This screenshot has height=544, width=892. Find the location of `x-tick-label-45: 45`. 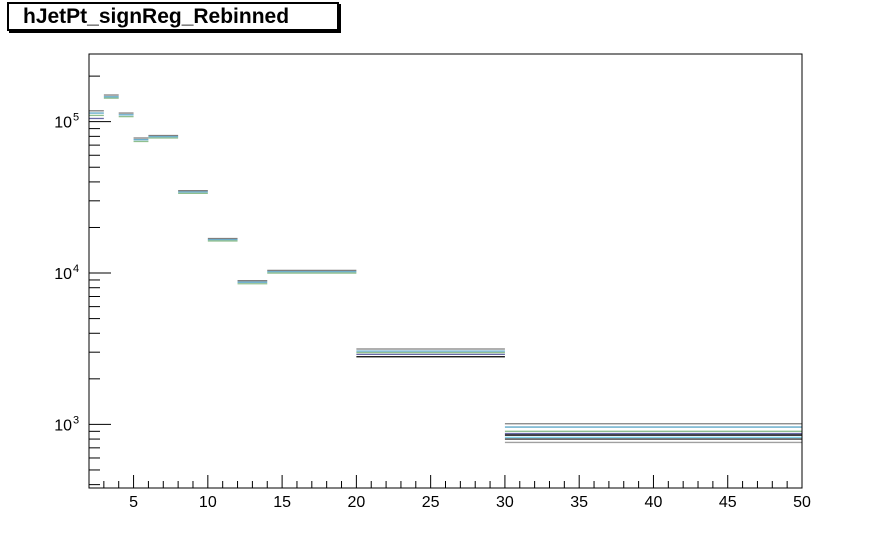

x-tick-label-45: 45 is located at coordinates (728, 502).